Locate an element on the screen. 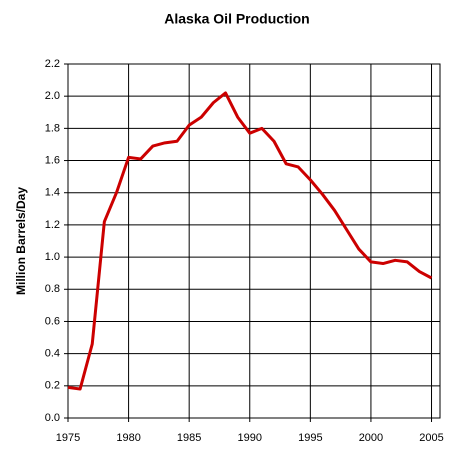 This screenshot has height=455, width=475. x-tick-label: 2005 is located at coordinates (431, 438).